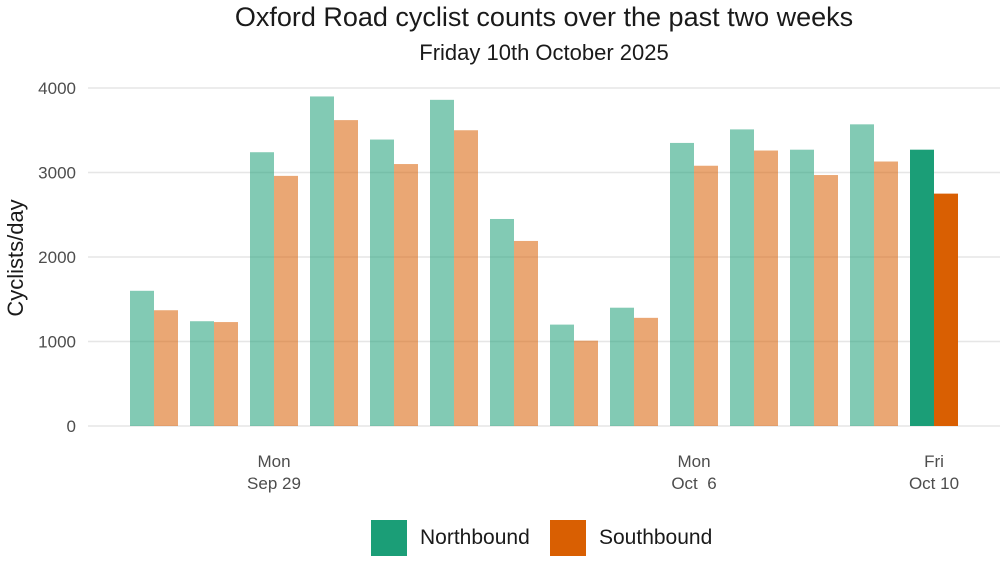 The width and height of the screenshot is (1000, 562). I want to click on y-tick-label: 1000, so click(57, 342).